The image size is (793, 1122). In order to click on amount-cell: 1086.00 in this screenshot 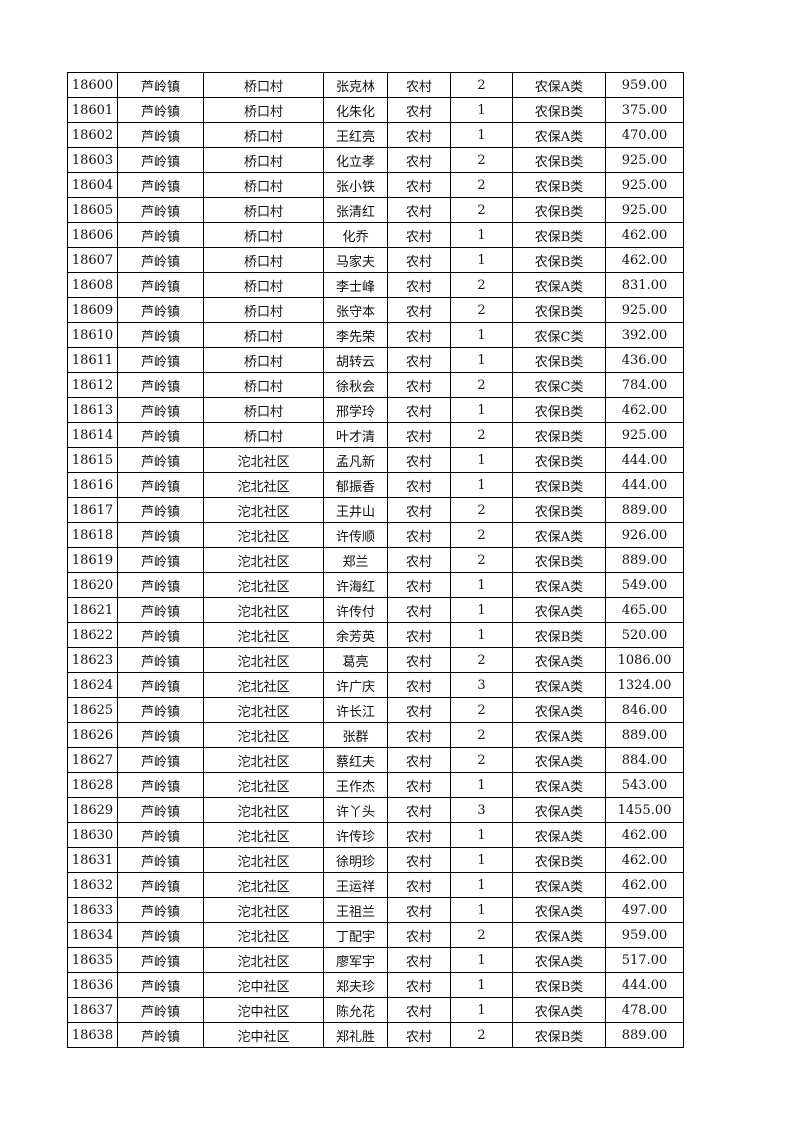, I will do `click(644, 660)`.